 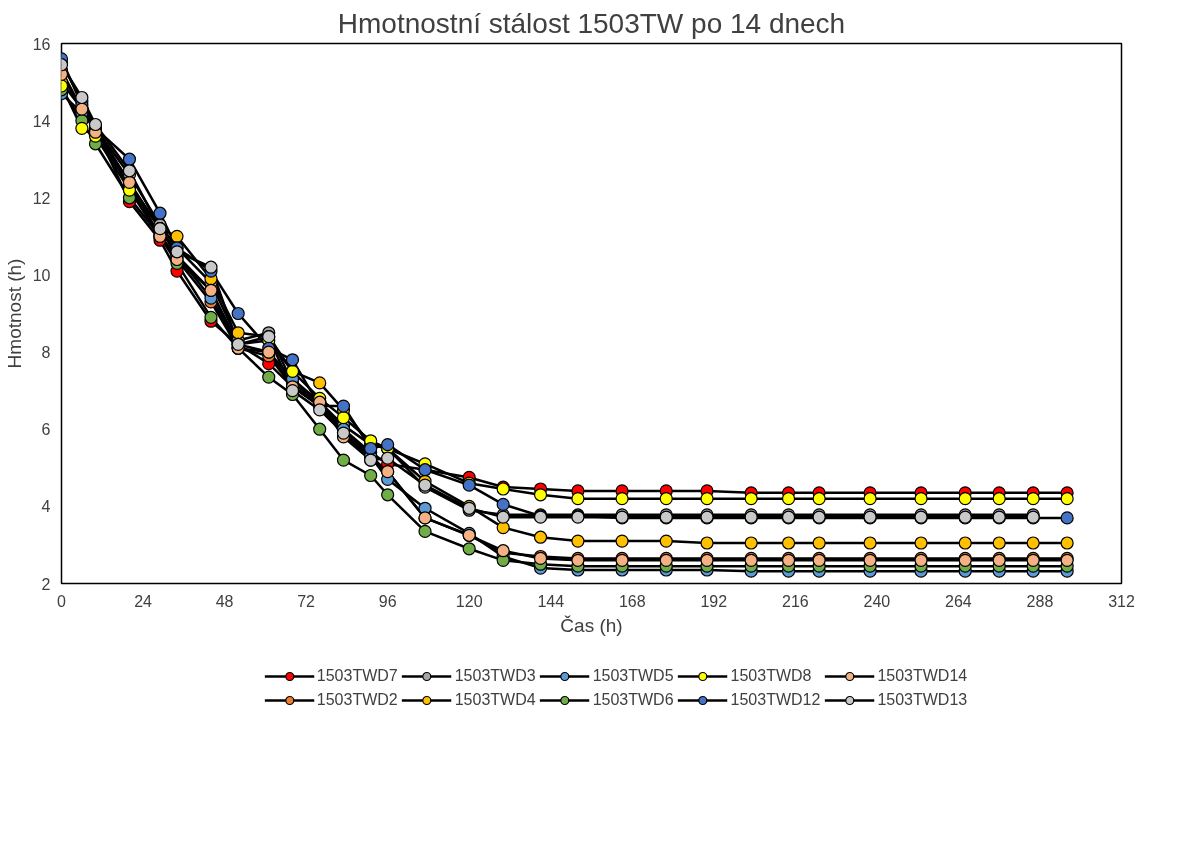 What do you see at coordinates (306, 601) in the screenshot?
I see `x-tick-label: 72` at bounding box center [306, 601].